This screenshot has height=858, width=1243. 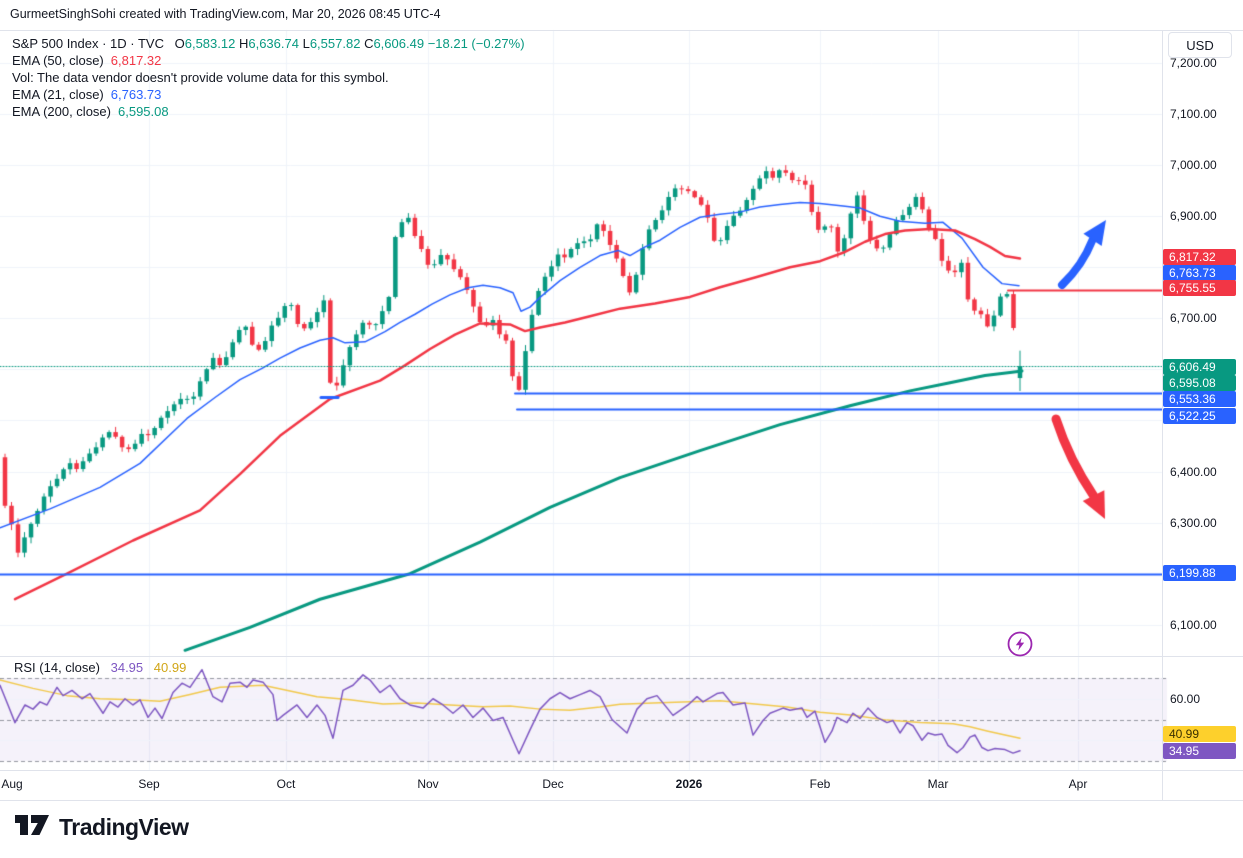 What do you see at coordinates (1199, 288) in the screenshot?
I see `price-badge: 6,755.55` at bounding box center [1199, 288].